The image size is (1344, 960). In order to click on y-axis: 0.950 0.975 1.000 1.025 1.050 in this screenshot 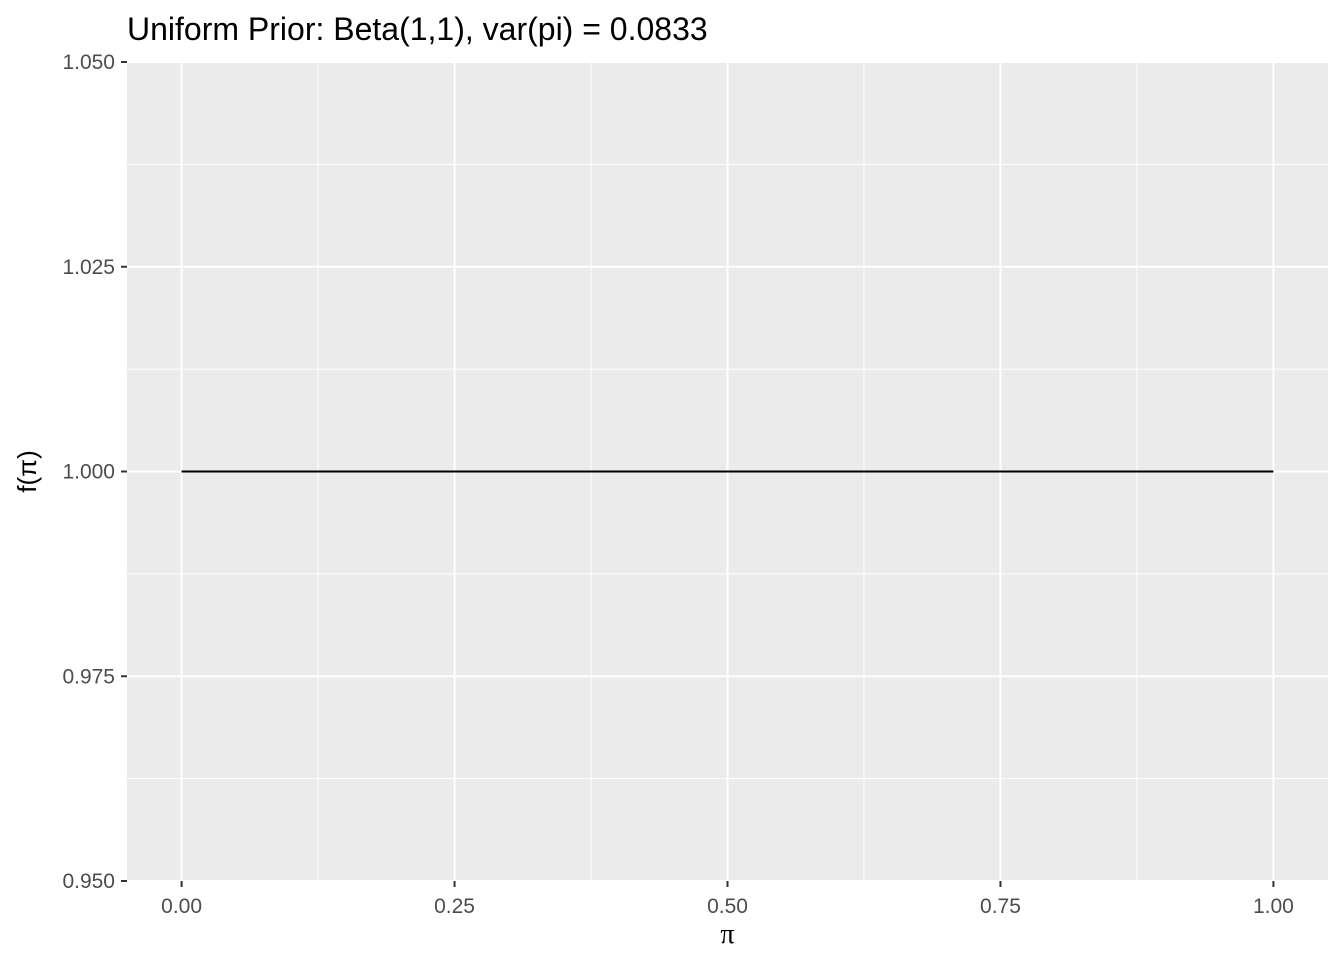, I will do `click(94, 472)`.